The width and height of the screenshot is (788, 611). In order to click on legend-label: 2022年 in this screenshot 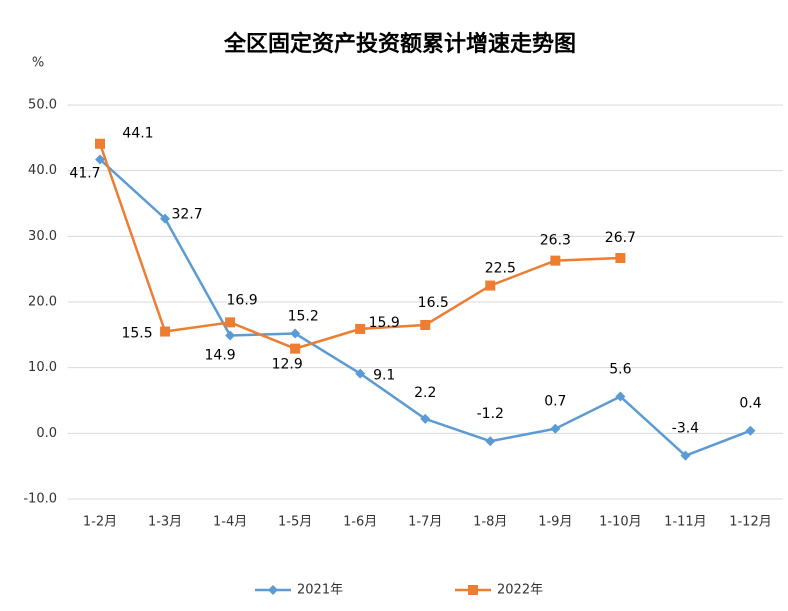, I will do `click(520, 590)`.